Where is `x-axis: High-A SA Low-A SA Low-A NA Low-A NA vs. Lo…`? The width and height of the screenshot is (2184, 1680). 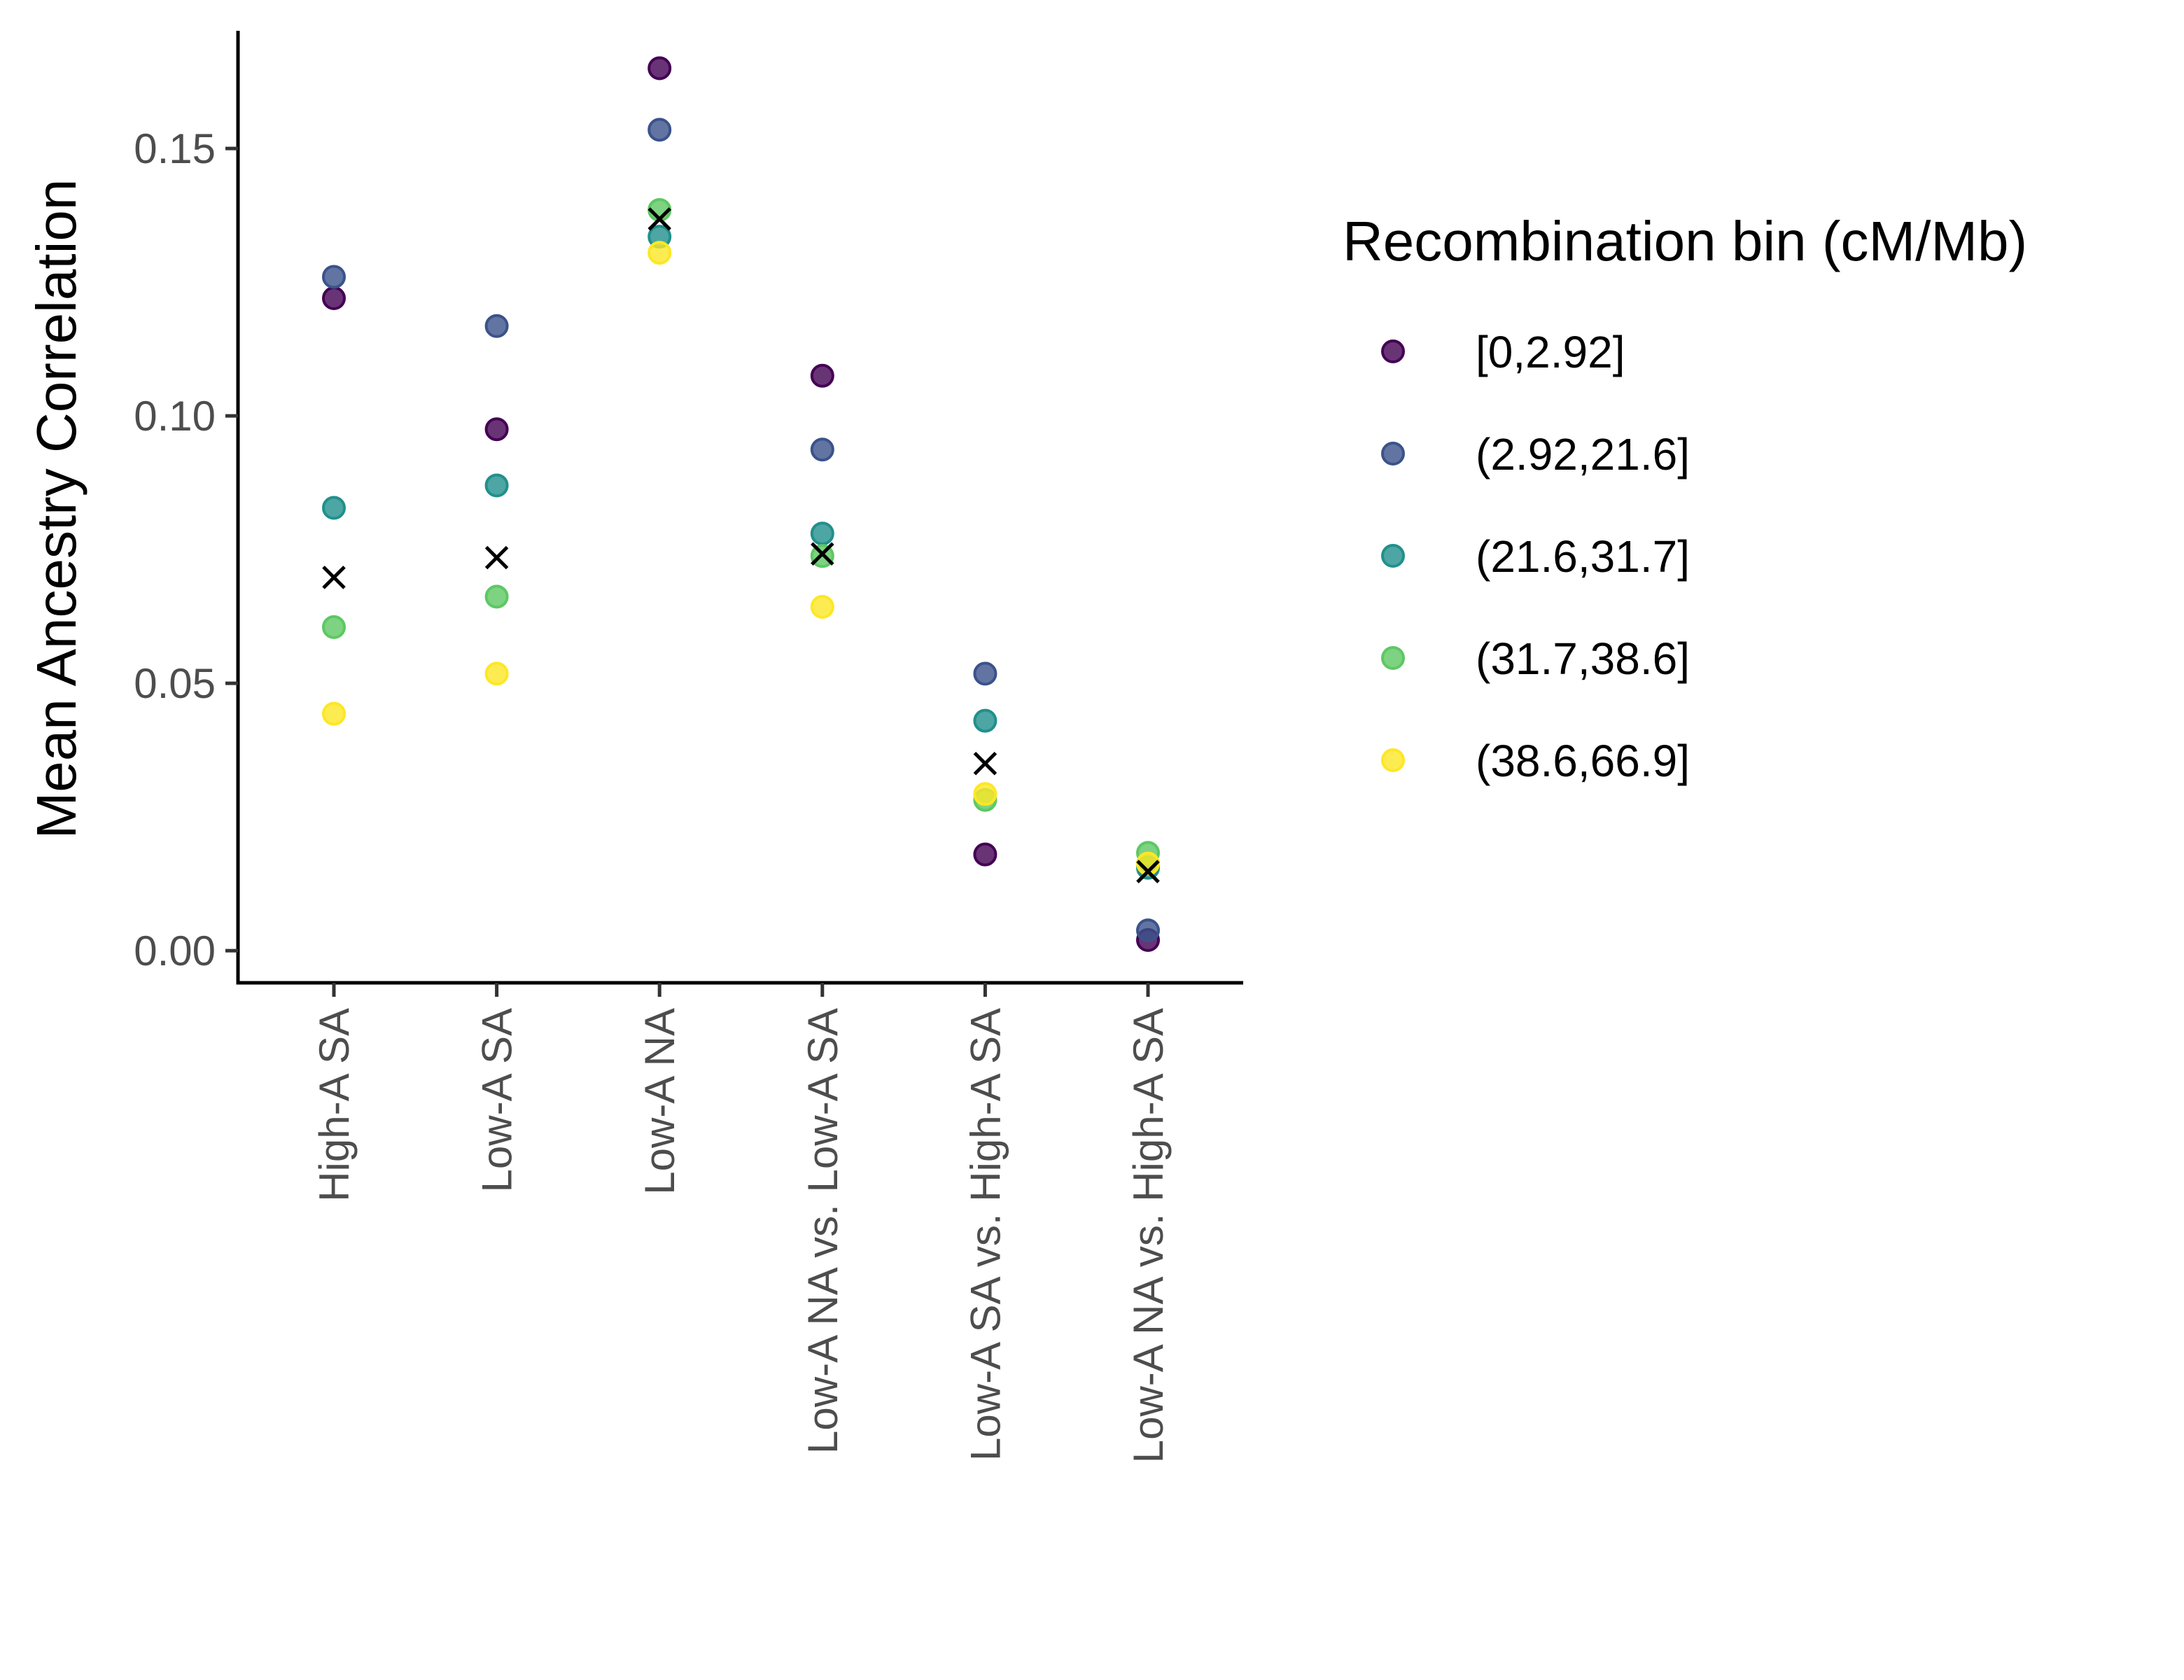 x-axis: High-A SA Low-A SA Low-A NA Low-A NA vs. Lo… is located at coordinates (739, 1222).